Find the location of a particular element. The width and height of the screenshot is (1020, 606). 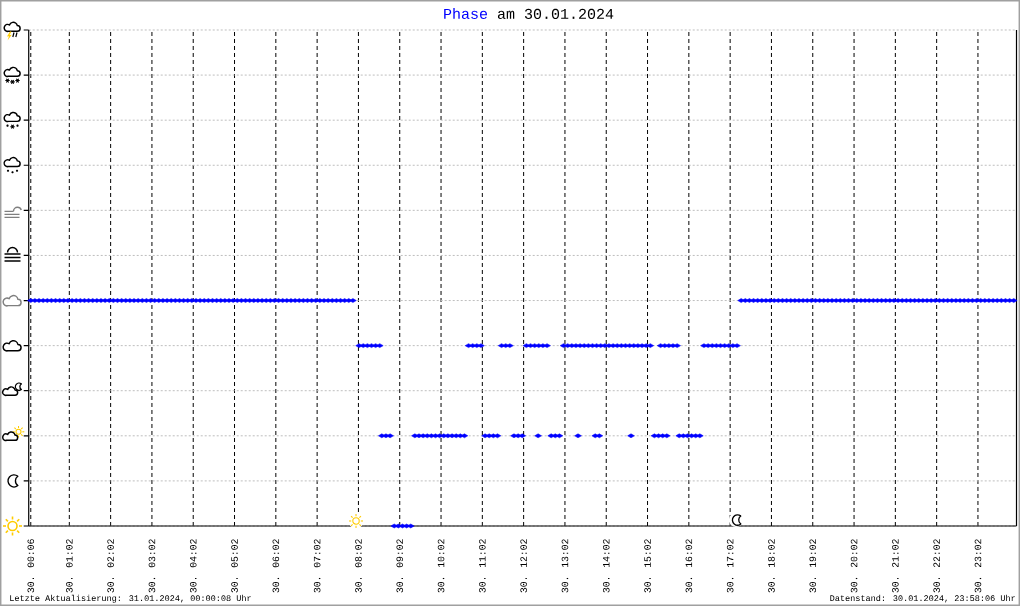

x-tick-label: 30. 01:02 is located at coordinates (69, 566).